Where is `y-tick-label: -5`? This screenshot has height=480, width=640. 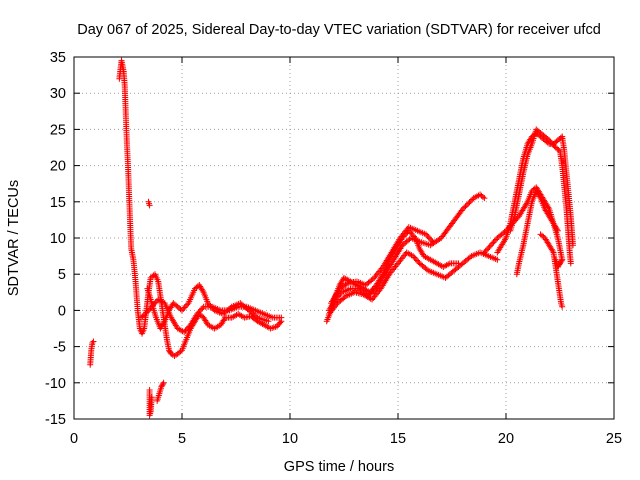 y-tick-label: -5 is located at coordinates (59, 348).